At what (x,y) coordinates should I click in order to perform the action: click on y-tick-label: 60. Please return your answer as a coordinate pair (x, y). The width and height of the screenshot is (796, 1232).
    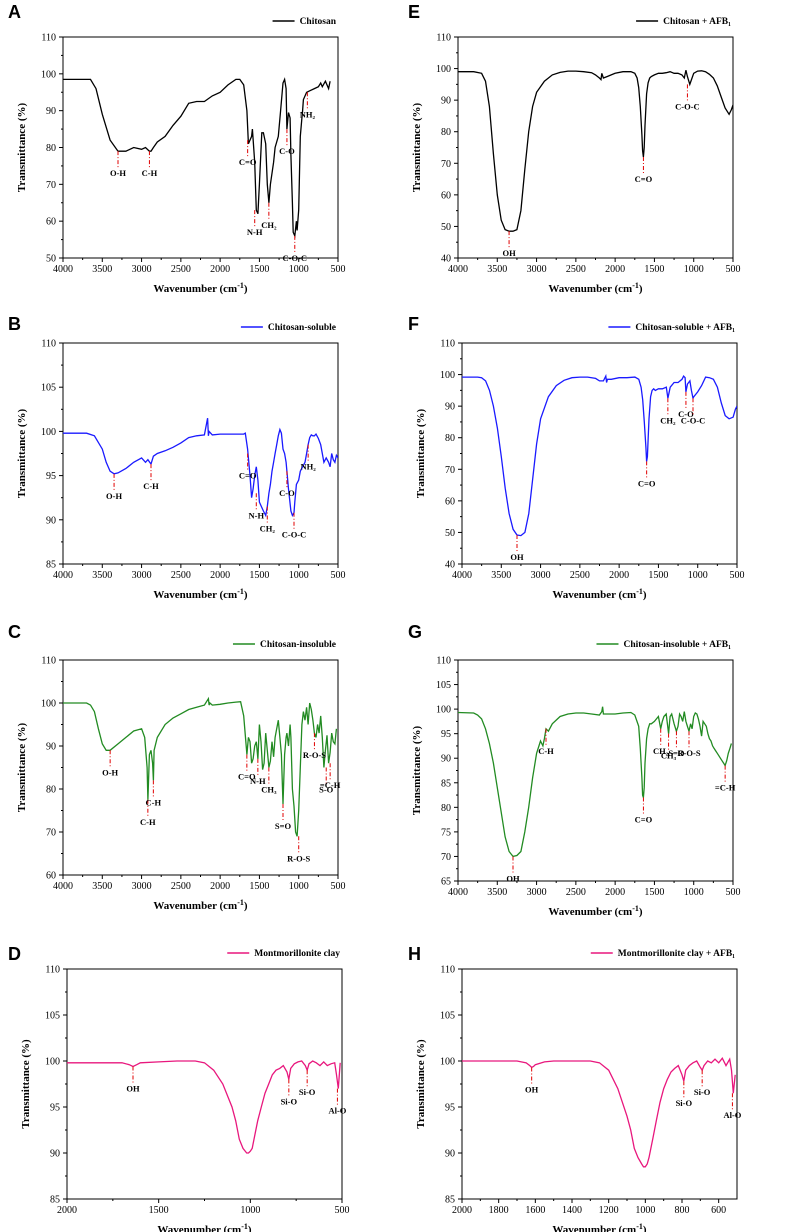
    Looking at the image, I should click on (51, 876).